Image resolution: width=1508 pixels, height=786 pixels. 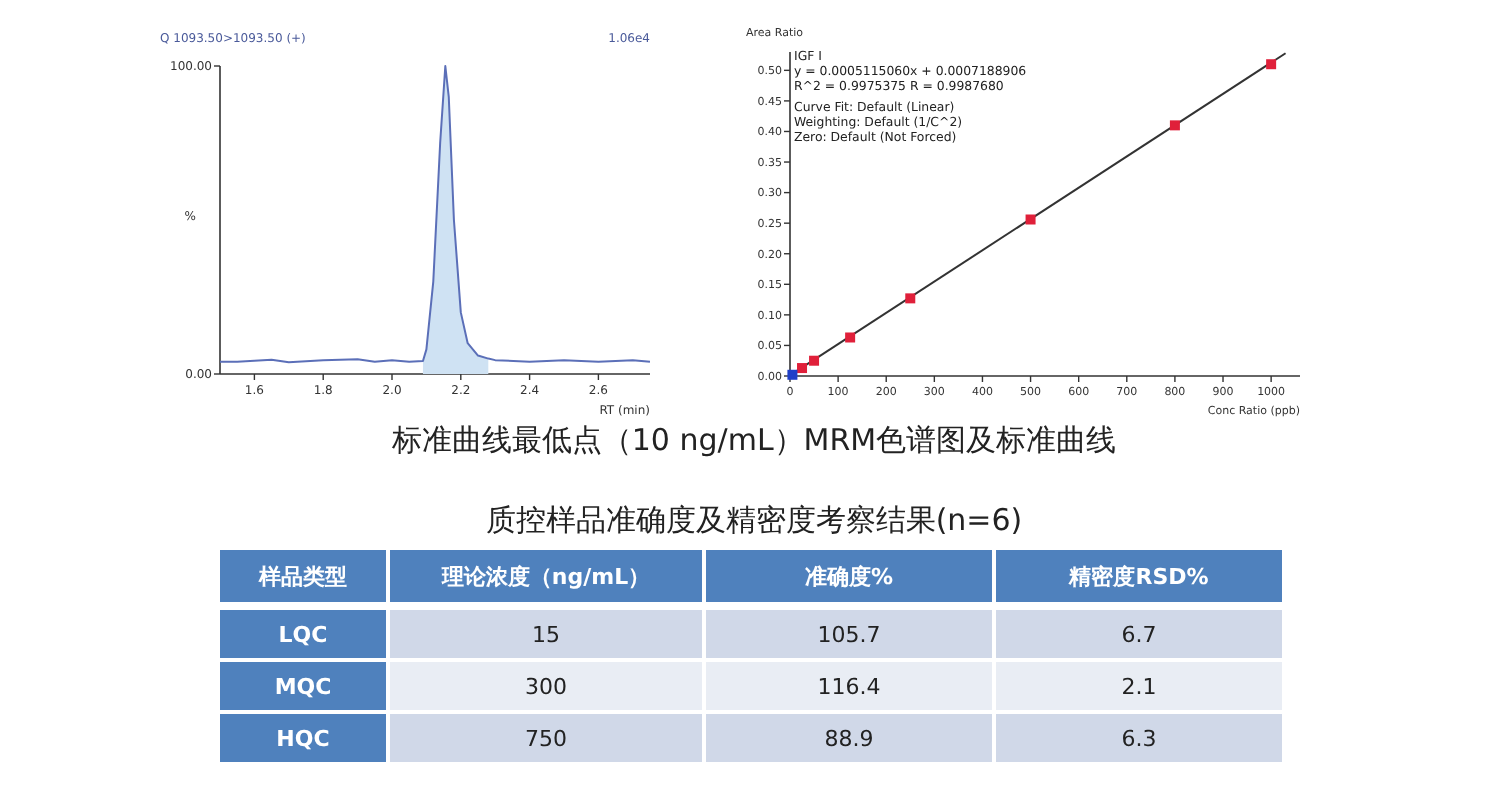 What do you see at coordinates (546, 635) in the screenshot?
I see `text: 15` at bounding box center [546, 635].